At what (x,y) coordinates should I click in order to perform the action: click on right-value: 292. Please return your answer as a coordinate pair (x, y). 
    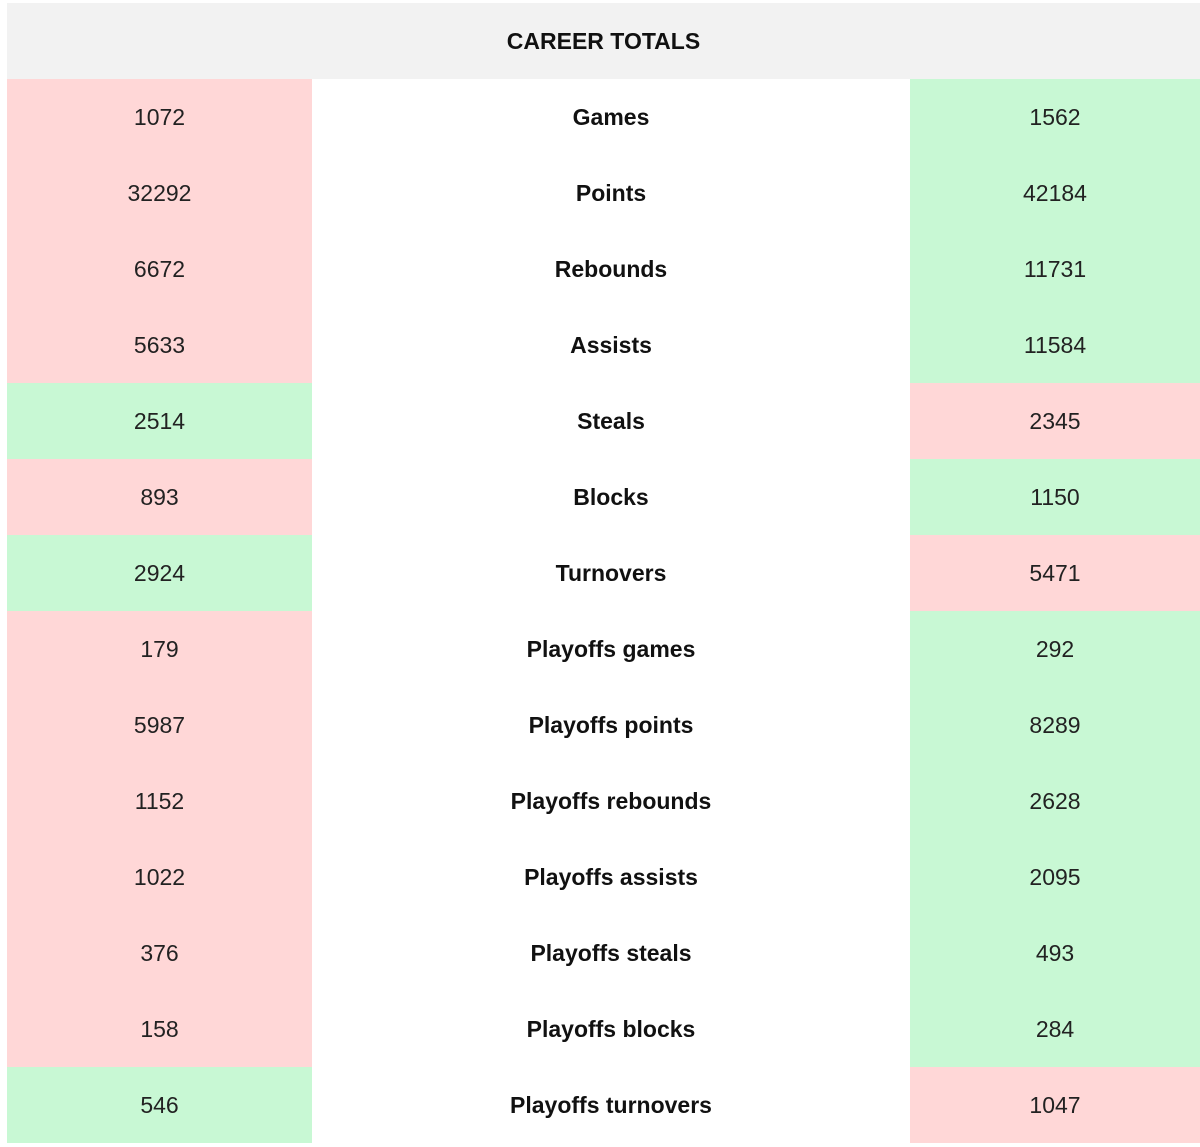
    Looking at the image, I should click on (1055, 649).